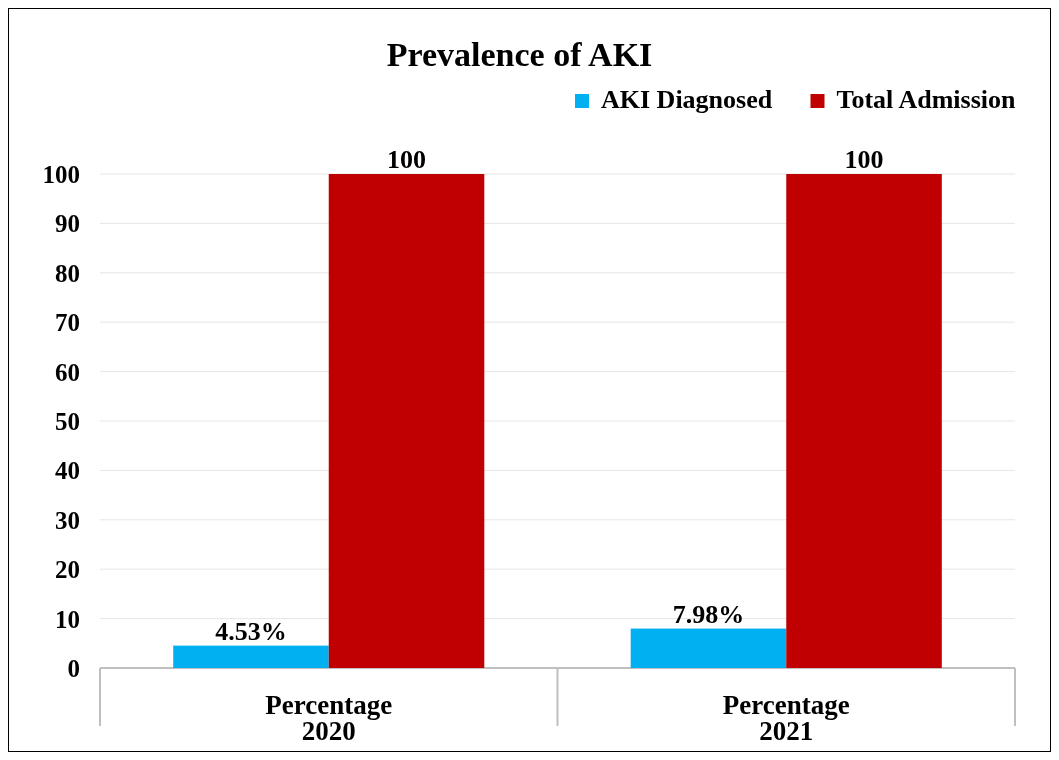 This screenshot has width=1059, height=760. I want to click on y-tick-label: 10, so click(67, 619).